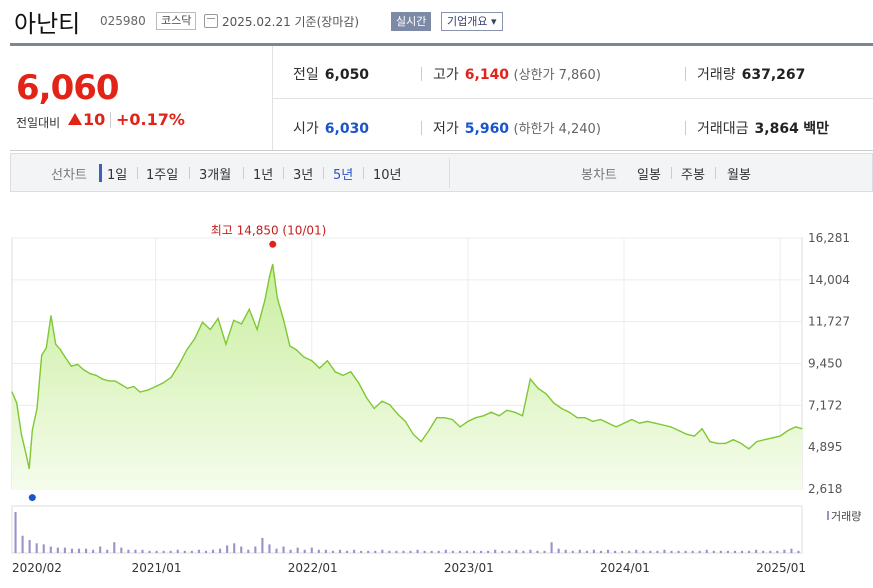 The height and width of the screenshot is (588, 873). Describe the element at coordinates (150, 119) in the screenshot. I see `change-percent: +0.17%` at that location.